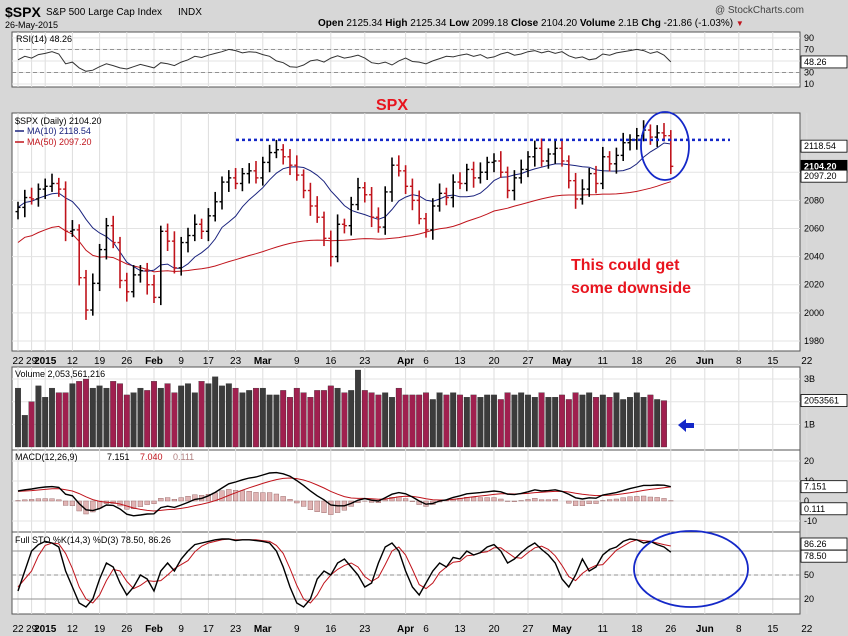  What do you see at coordinates (344, 573) in the screenshot?
I see `sto-k-line` at bounding box center [344, 573].